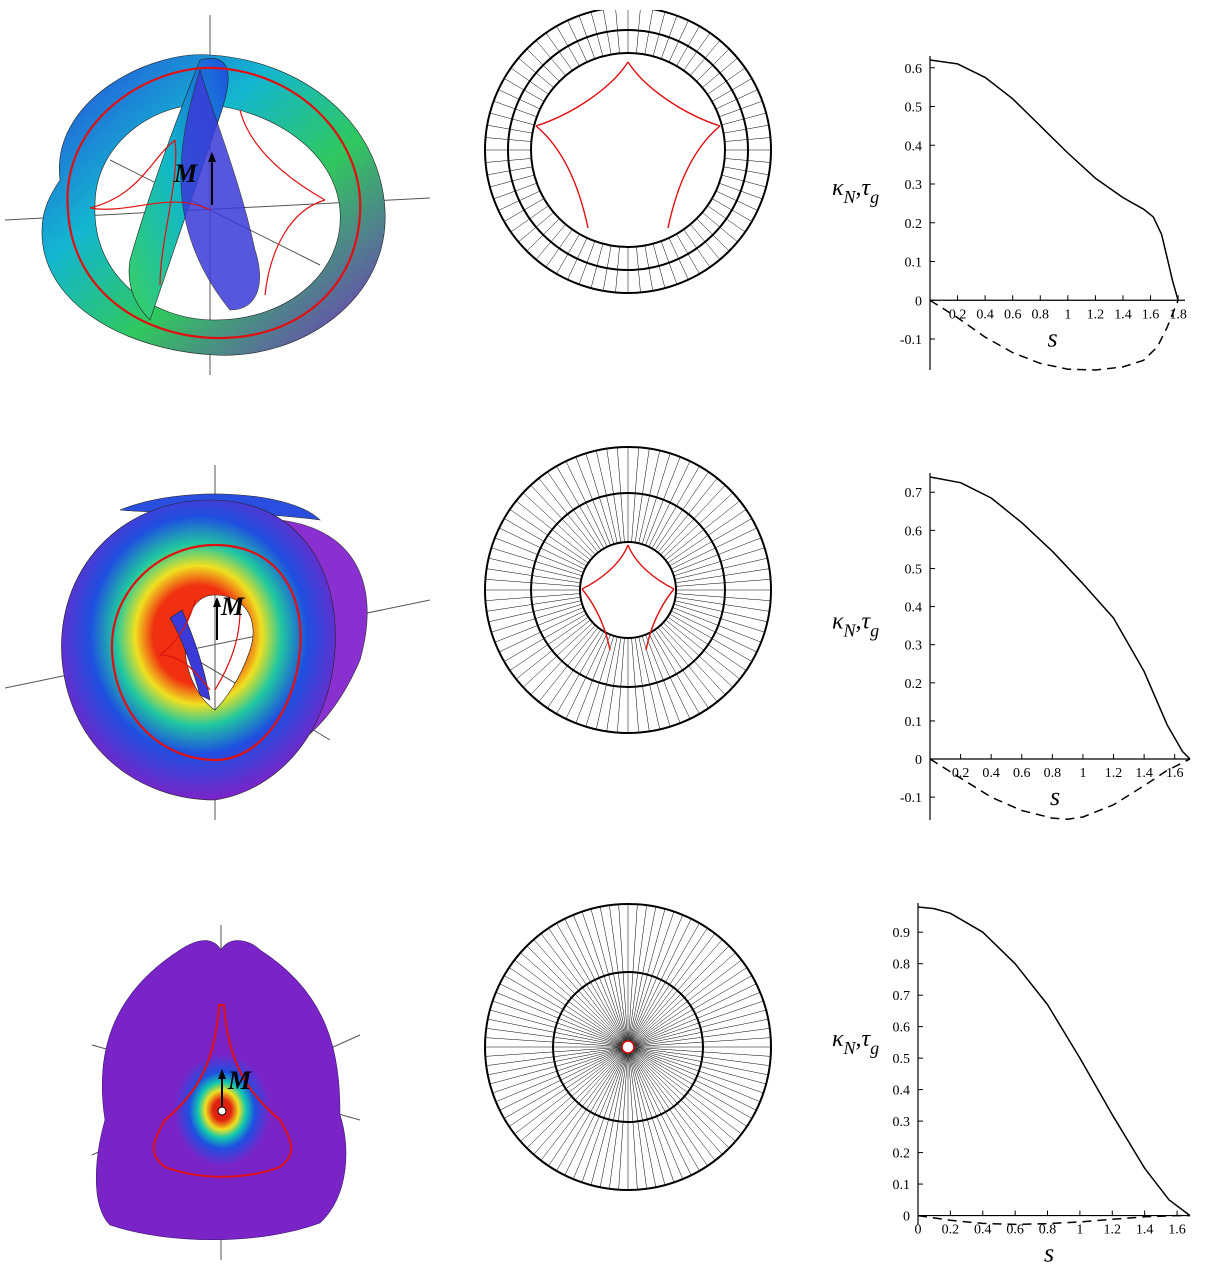  Describe the element at coordinates (902, 996) in the screenshot. I see `y-tick-label: 0.7` at that location.